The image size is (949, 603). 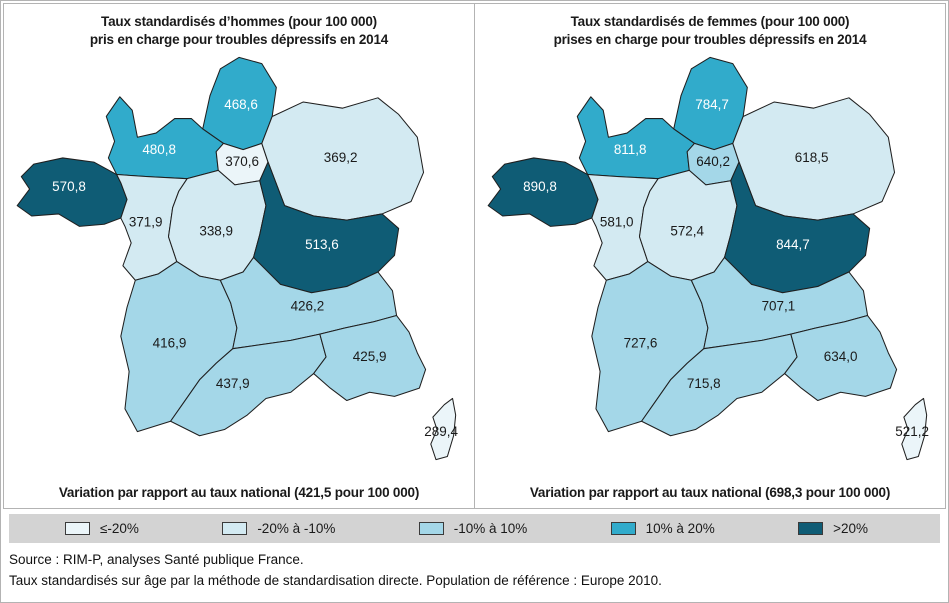 I want to click on region-value-normandie: 811,8, so click(x=630, y=148).